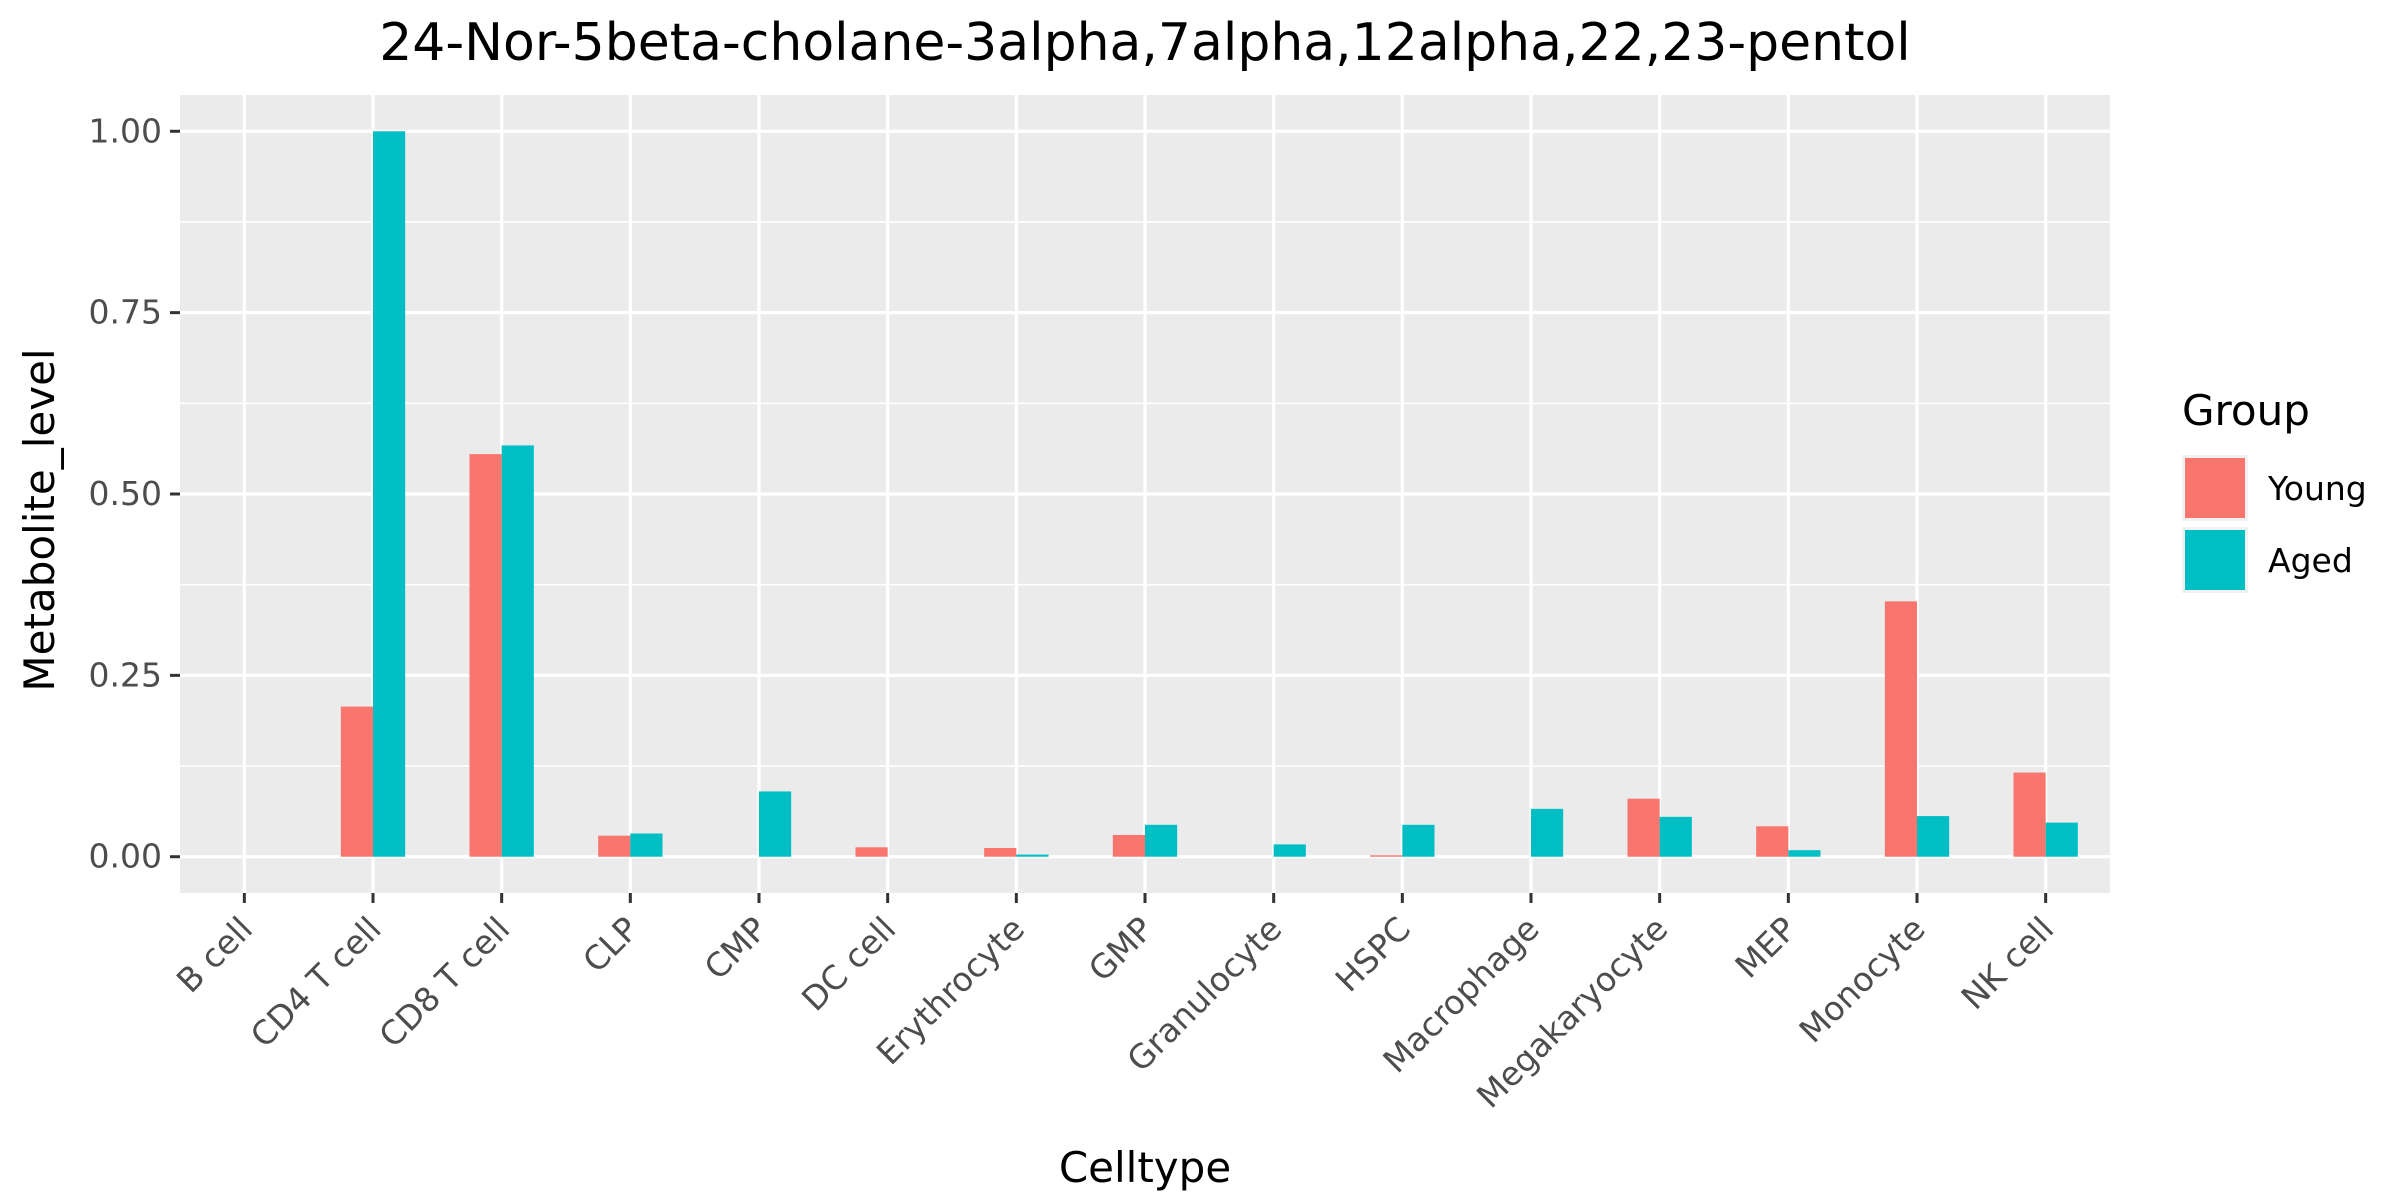 The width and height of the screenshot is (2400, 1200). I want to click on x-tick-label: Monocyte, so click(1861, 979).